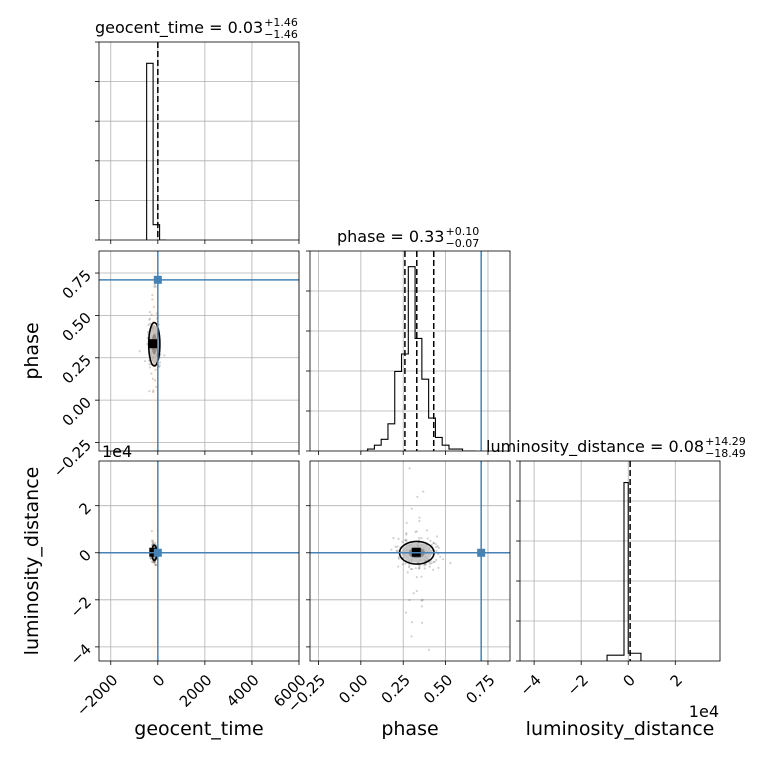 This screenshot has height=760, width=760. I want to click on x-axis-label-luminosity_distance: luminosity_distance, so click(620, 729).